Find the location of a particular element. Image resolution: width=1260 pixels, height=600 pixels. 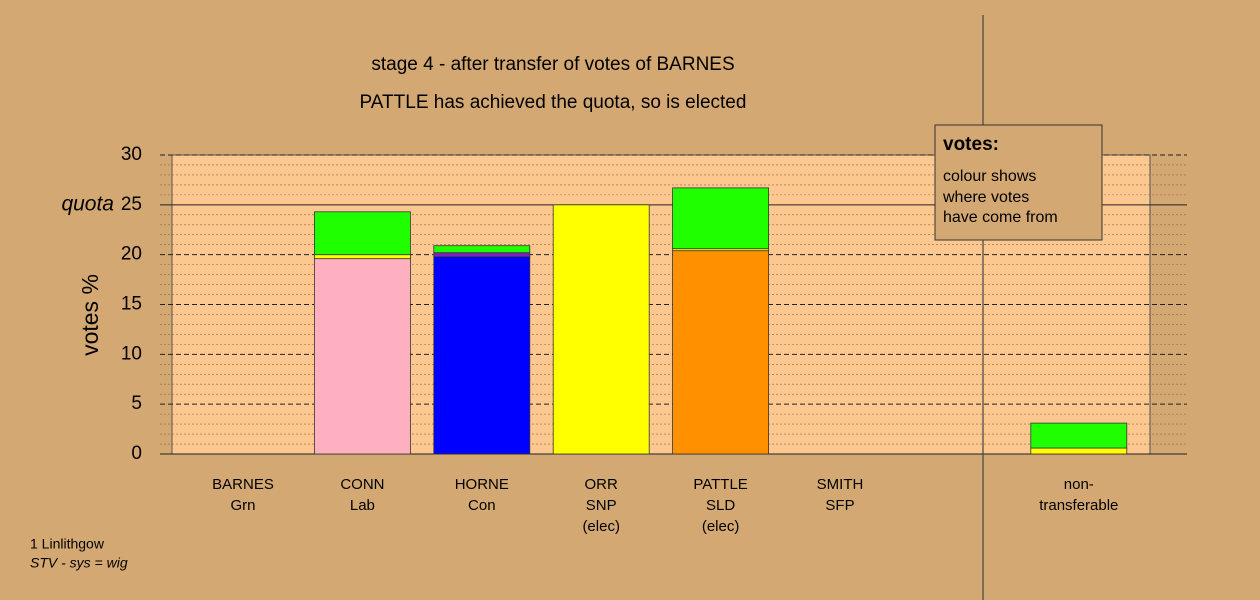

legend-line: where votes is located at coordinates (985, 197).